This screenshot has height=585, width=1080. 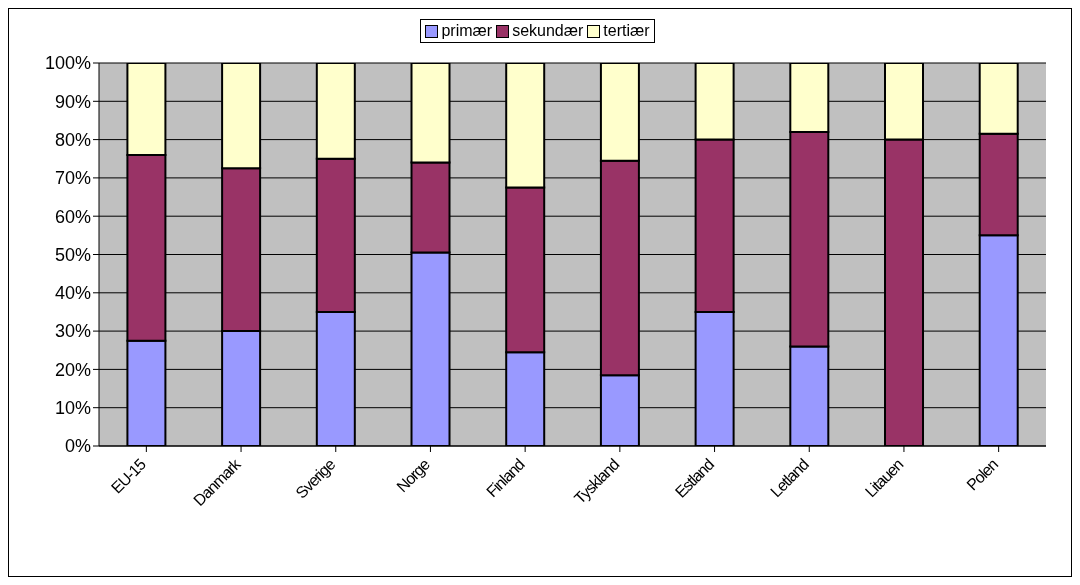 I want to click on y-tick-label: 70%, so click(x=72, y=178).